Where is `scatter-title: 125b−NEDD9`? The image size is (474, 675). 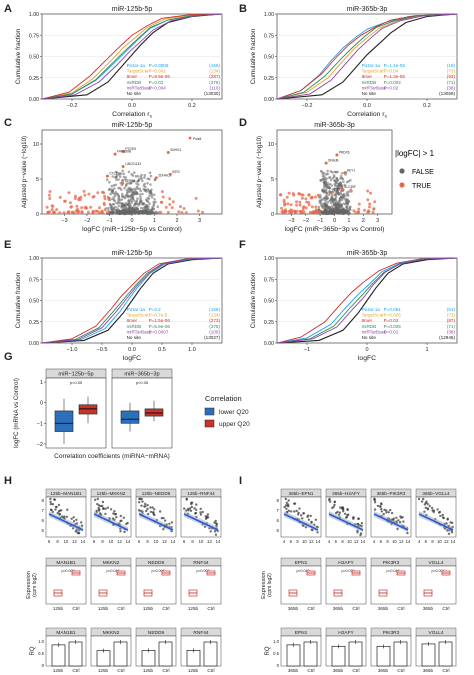 scatter-title: 125b−NEDD9 is located at coordinates (156, 493).